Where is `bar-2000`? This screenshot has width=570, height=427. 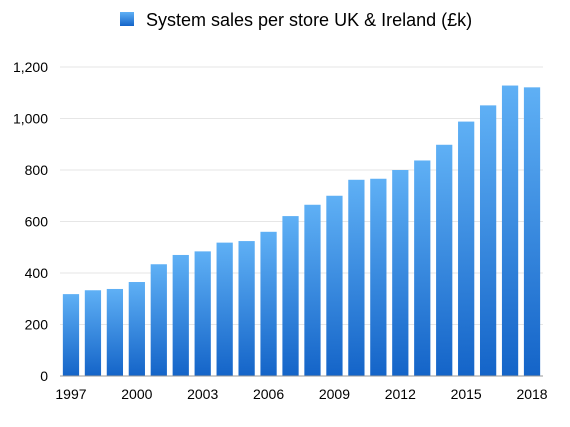
bar-2000 is located at coordinates (136, 329).